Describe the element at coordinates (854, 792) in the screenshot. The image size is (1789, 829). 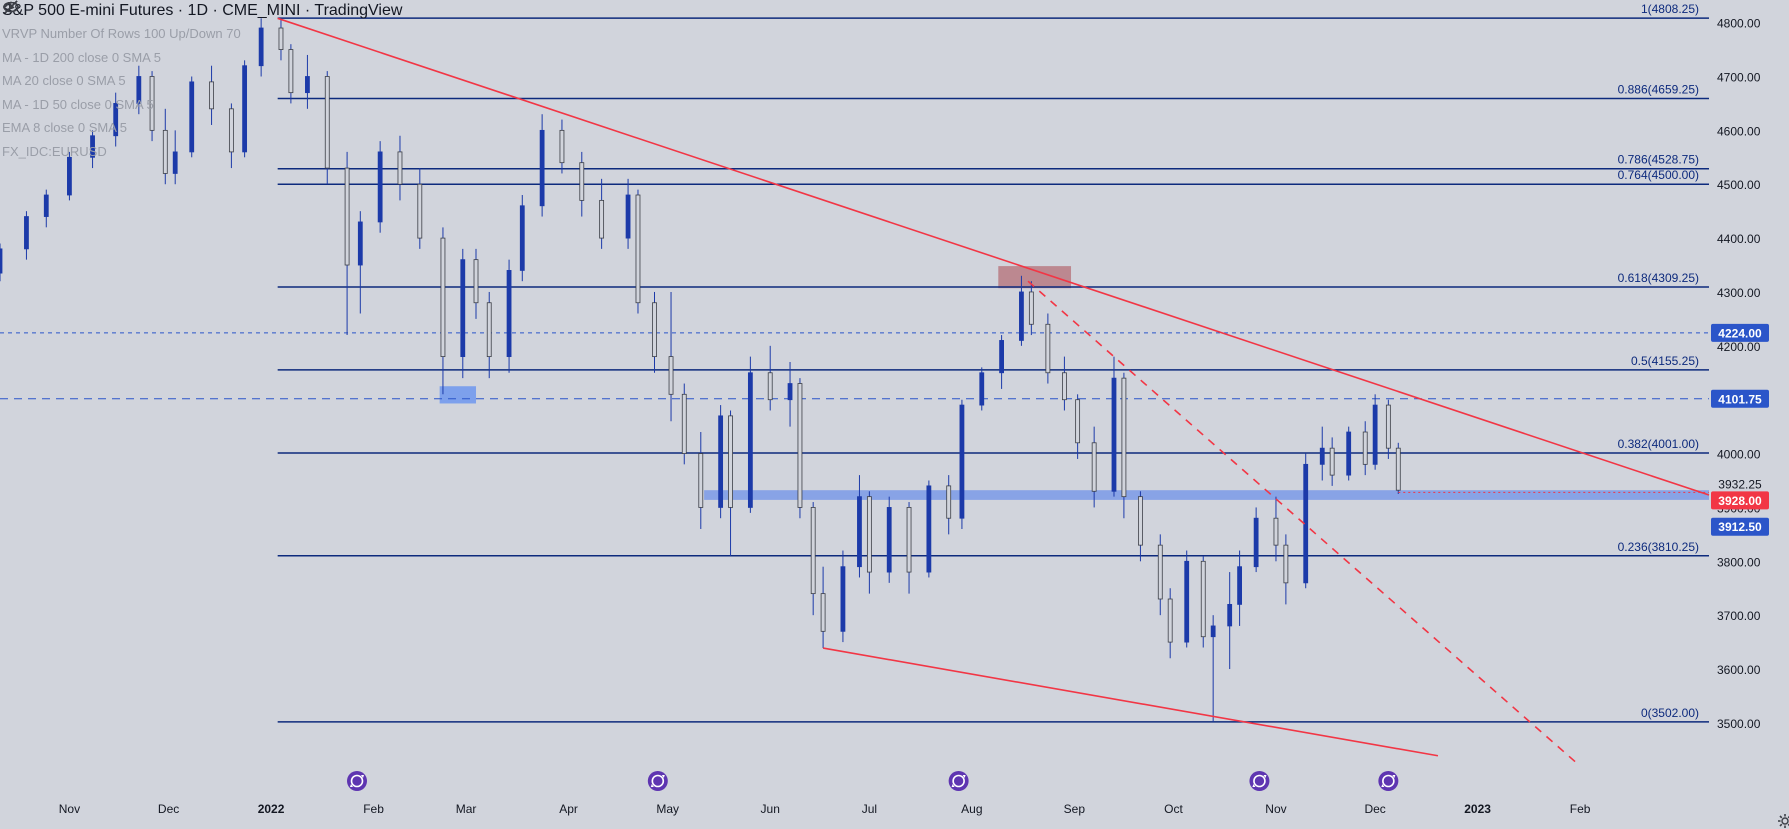
I see `time-axis` at that location.